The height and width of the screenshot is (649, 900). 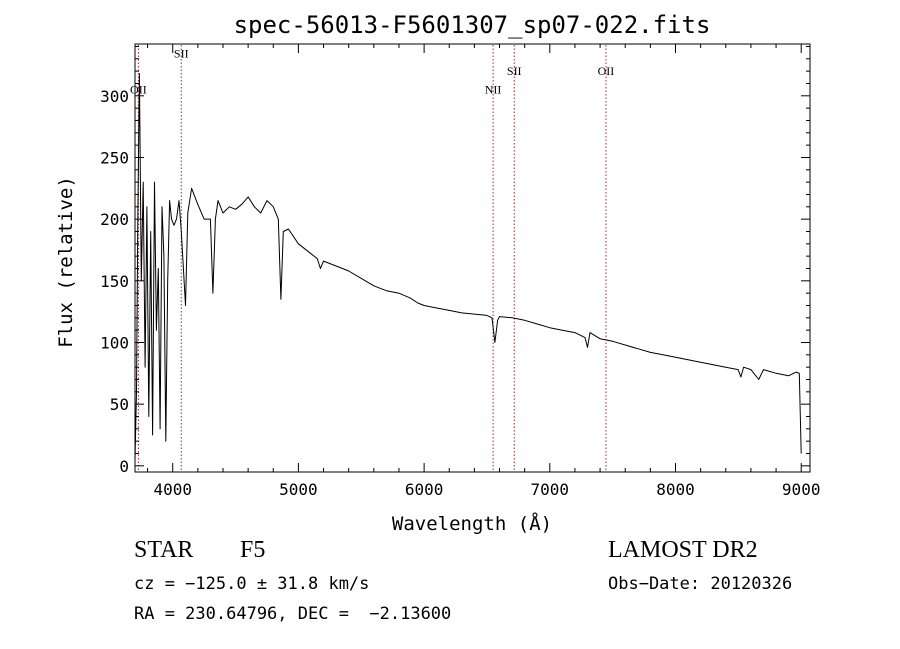 I want to click on chart-title: spec-56013-F5601307_sp07-022.fits, so click(x=472, y=25).